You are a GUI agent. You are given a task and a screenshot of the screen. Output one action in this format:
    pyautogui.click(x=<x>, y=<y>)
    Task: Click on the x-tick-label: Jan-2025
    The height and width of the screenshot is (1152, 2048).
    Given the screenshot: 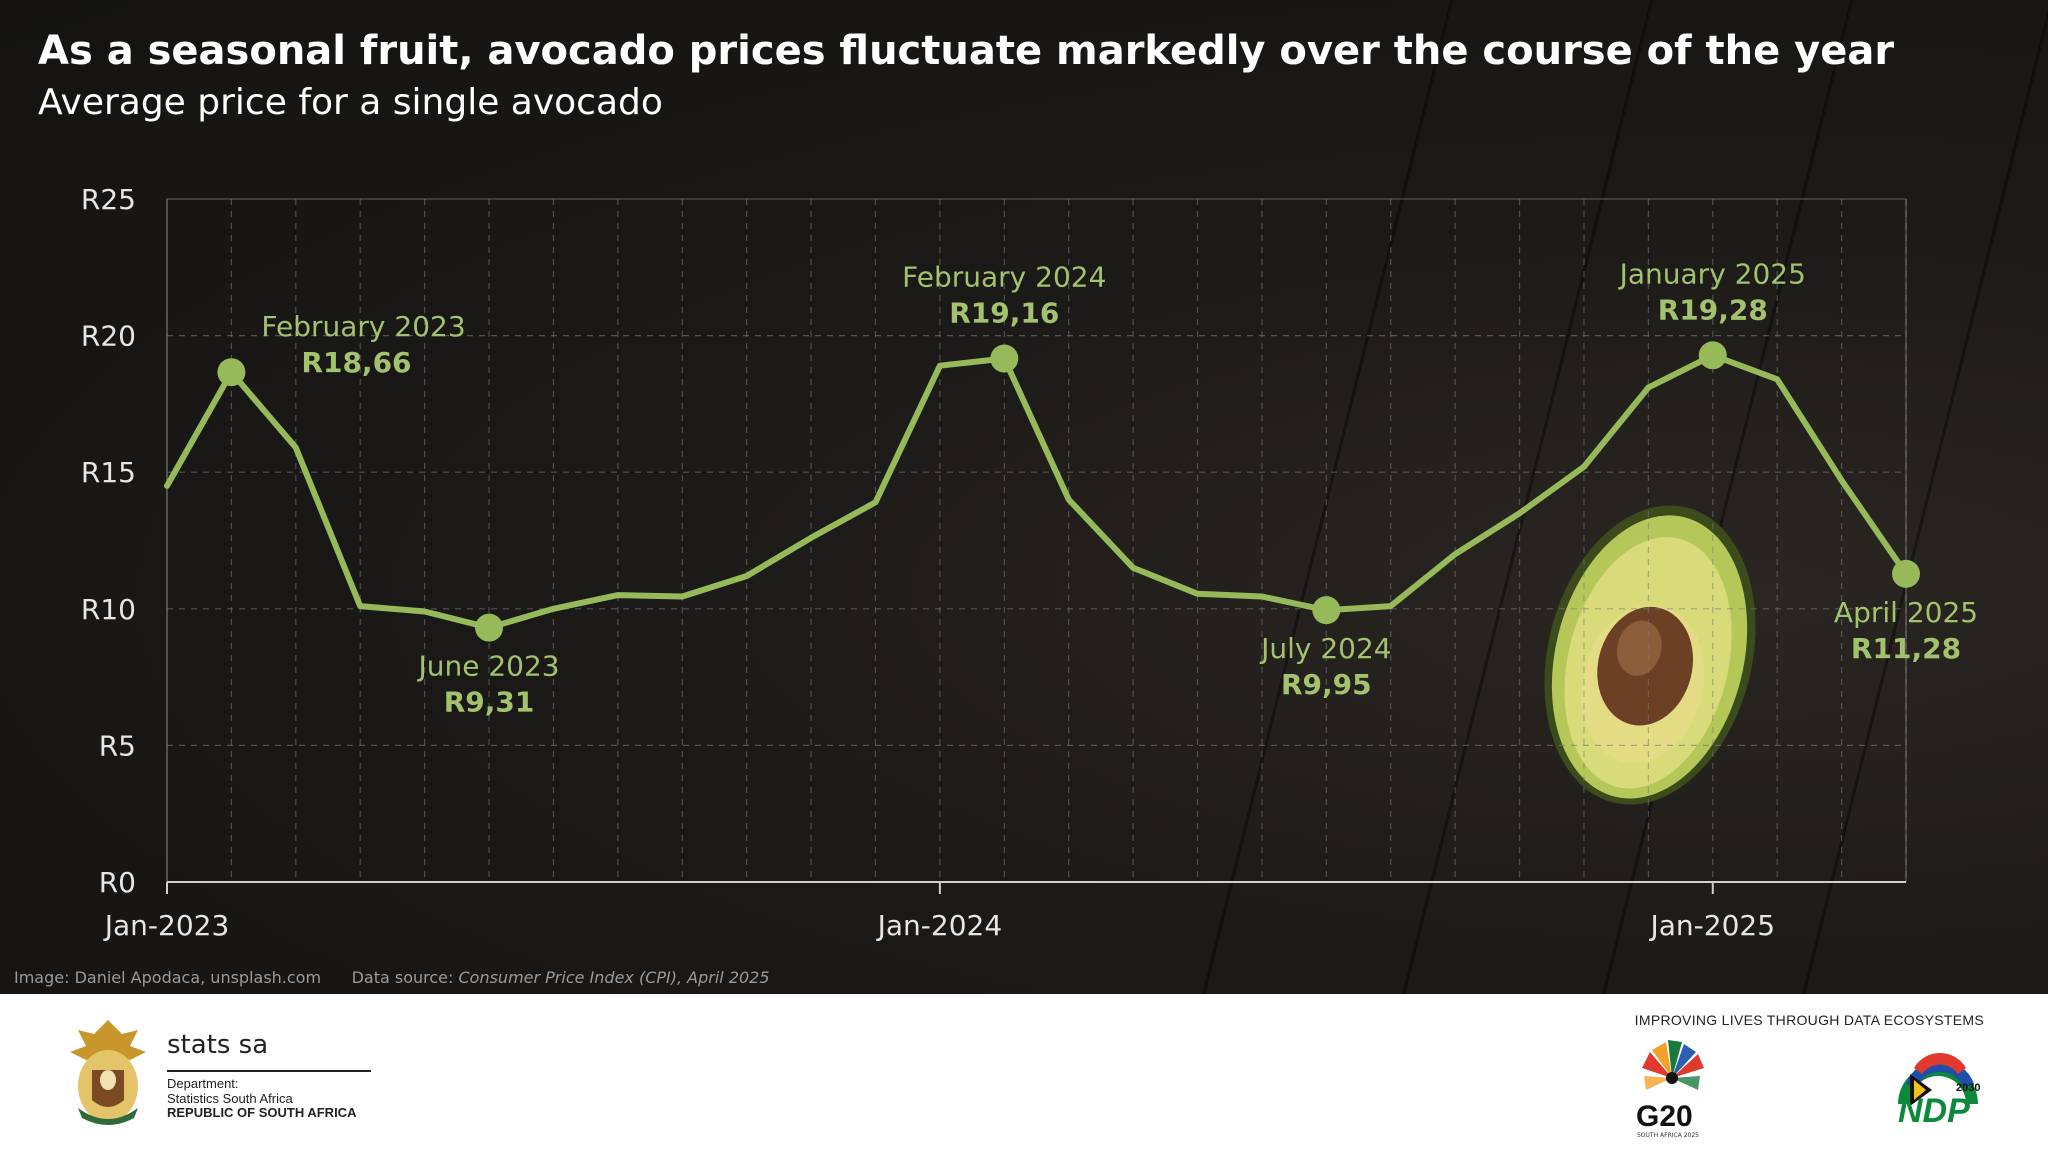 What is the action you would take?
    pyautogui.click(x=1712, y=925)
    